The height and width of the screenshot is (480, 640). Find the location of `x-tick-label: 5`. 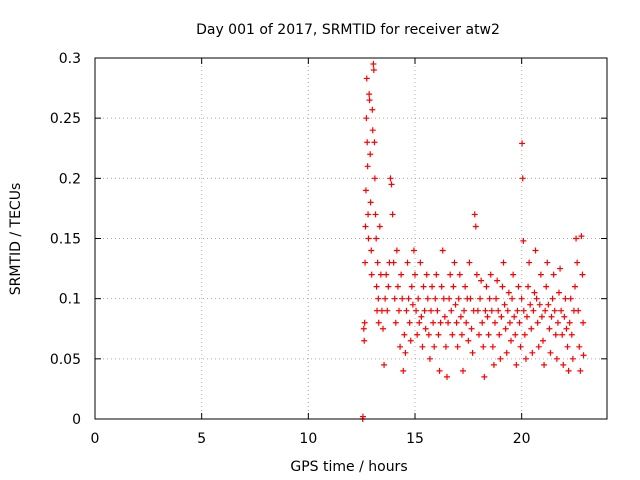

x-tick-label: 5 is located at coordinates (201, 439).